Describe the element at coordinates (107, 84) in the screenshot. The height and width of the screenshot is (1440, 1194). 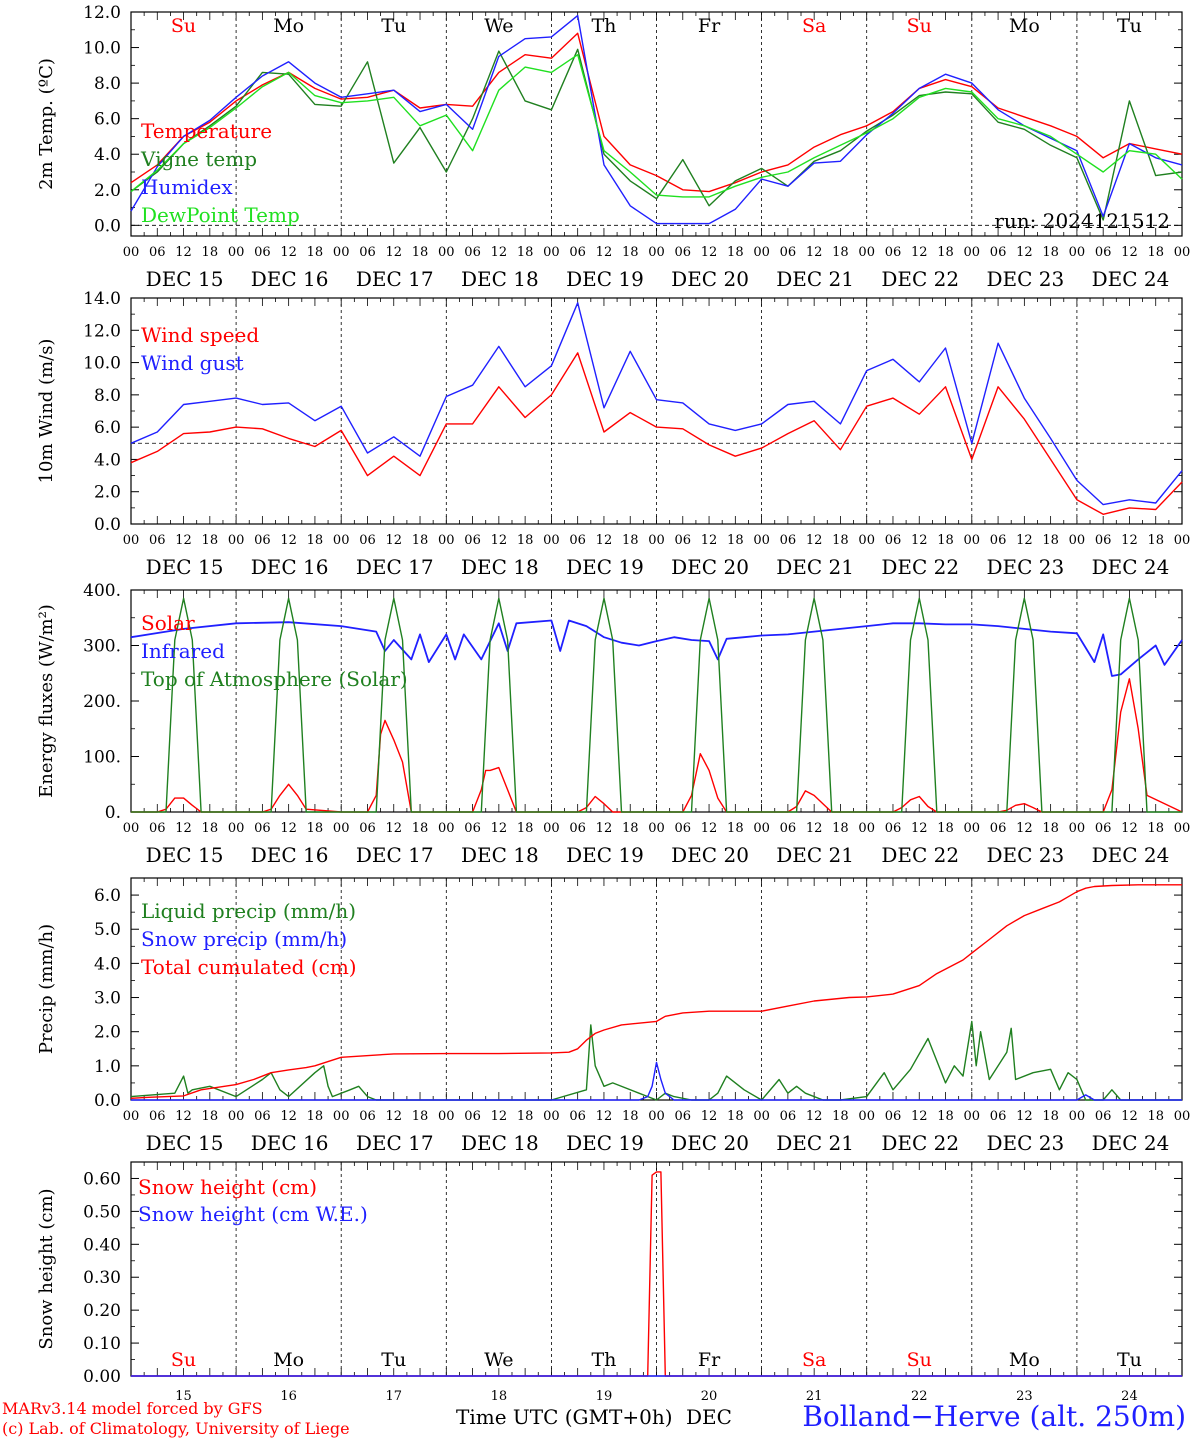
I see `y-tick-label: 8.0` at that location.